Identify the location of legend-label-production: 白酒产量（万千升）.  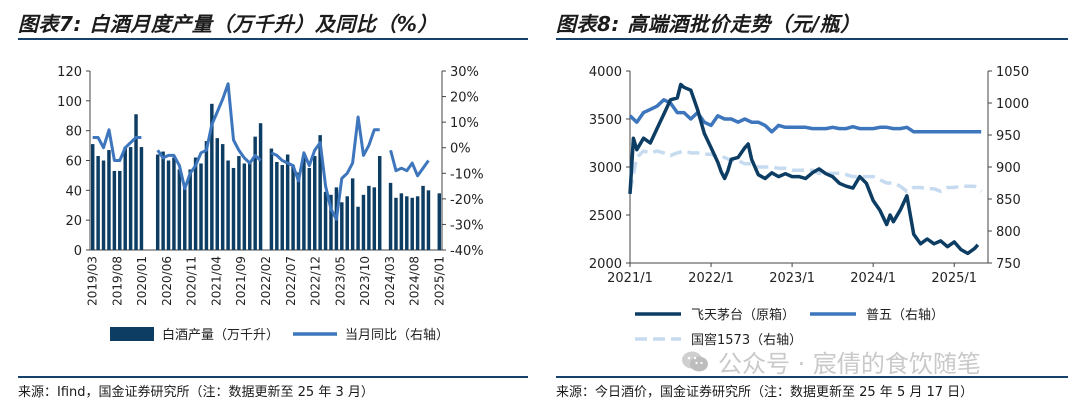
(220, 335).